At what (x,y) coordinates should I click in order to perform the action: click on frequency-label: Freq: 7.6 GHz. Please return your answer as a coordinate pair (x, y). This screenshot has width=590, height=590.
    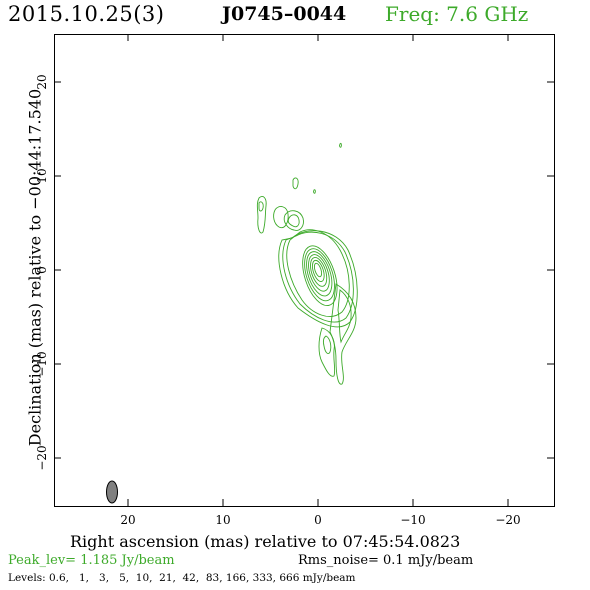
    Looking at the image, I should click on (457, 14).